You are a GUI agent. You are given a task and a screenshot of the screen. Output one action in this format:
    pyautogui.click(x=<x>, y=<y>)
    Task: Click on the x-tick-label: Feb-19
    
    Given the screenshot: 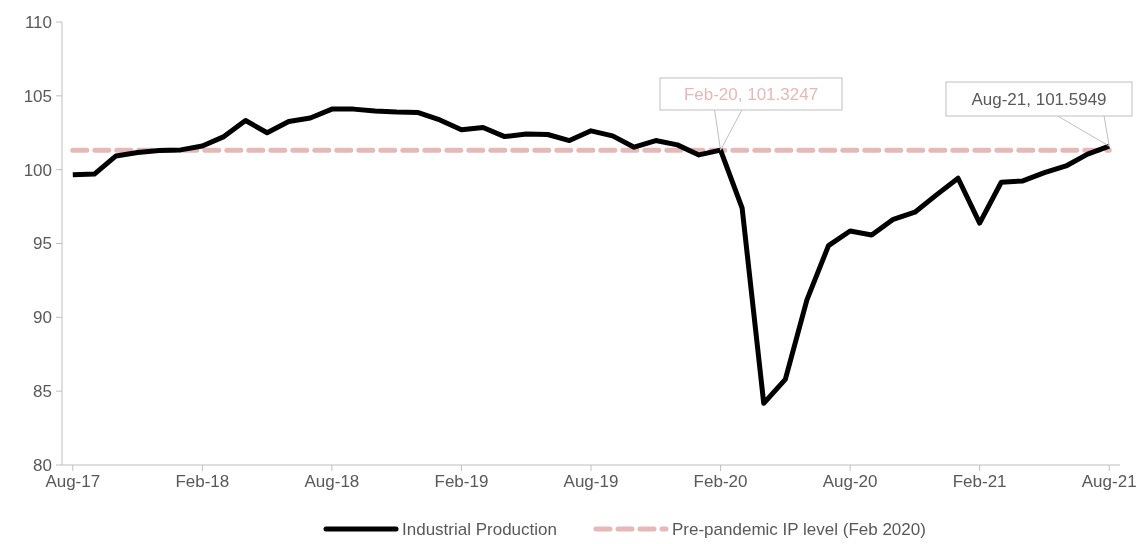 What is the action you would take?
    pyautogui.click(x=461, y=481)
    